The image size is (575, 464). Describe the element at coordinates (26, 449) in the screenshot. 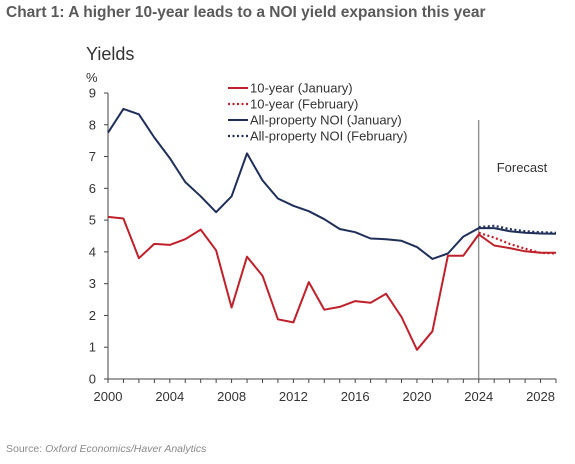

I see `source-prefix: Source:` at that location.